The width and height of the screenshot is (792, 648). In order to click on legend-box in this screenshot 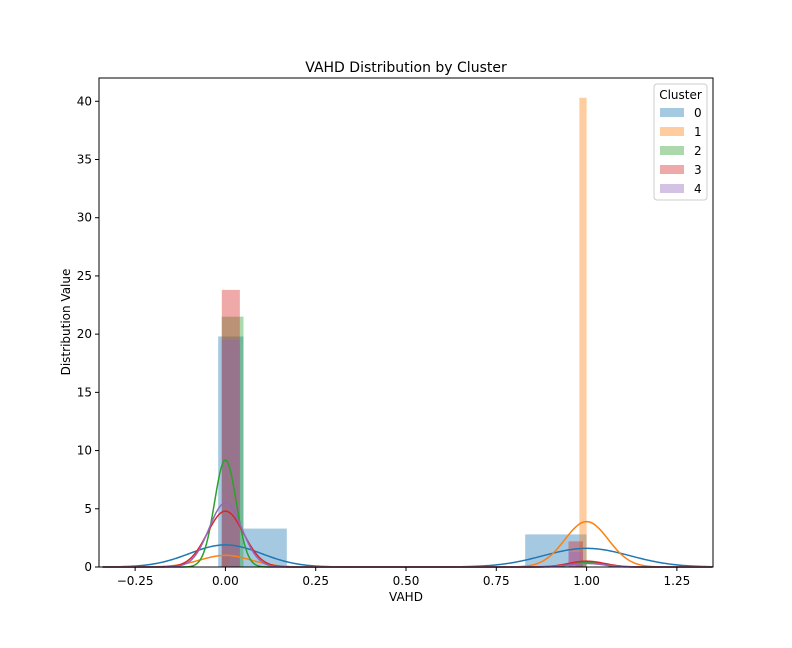, I will do `click(680, 142)`.